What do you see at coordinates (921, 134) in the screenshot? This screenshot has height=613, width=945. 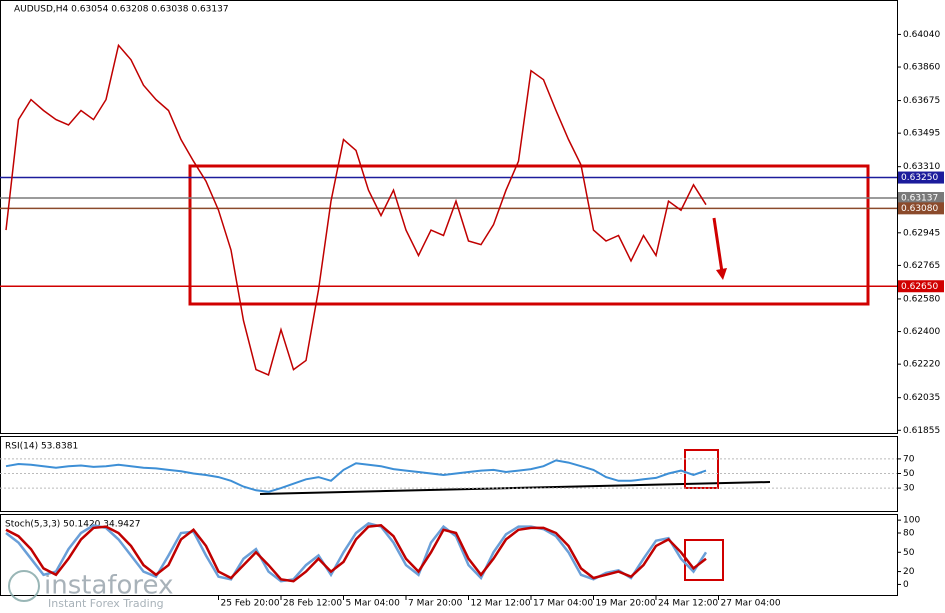 I see `y-tick-label: 0.63495` at bounding box center [921, 134].